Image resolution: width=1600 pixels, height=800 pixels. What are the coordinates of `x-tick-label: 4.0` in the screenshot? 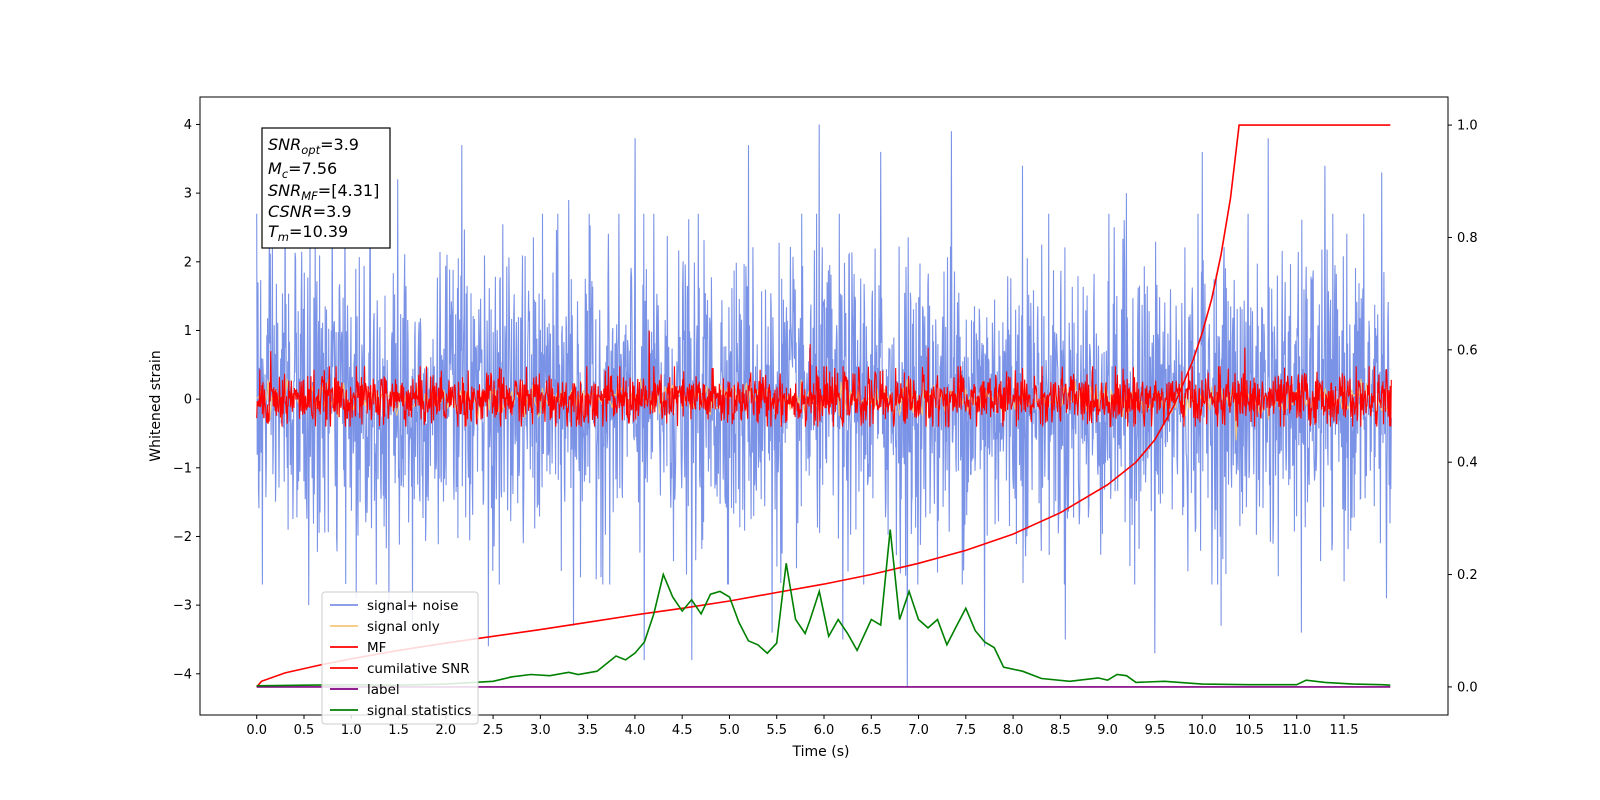 It's located at (635, 730).